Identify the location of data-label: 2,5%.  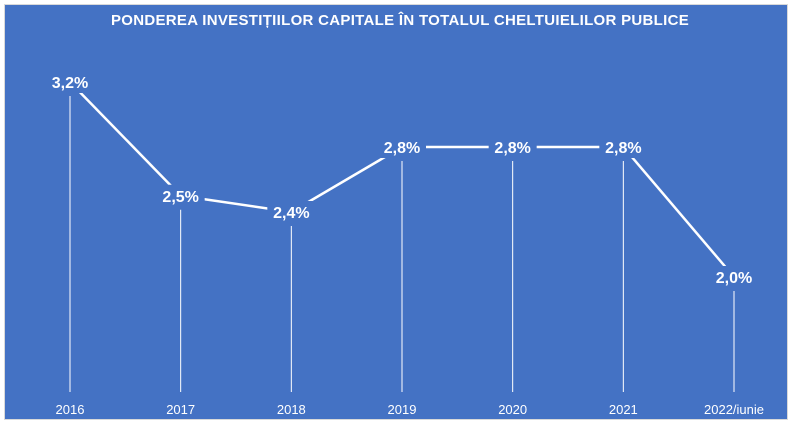
(180, 197).